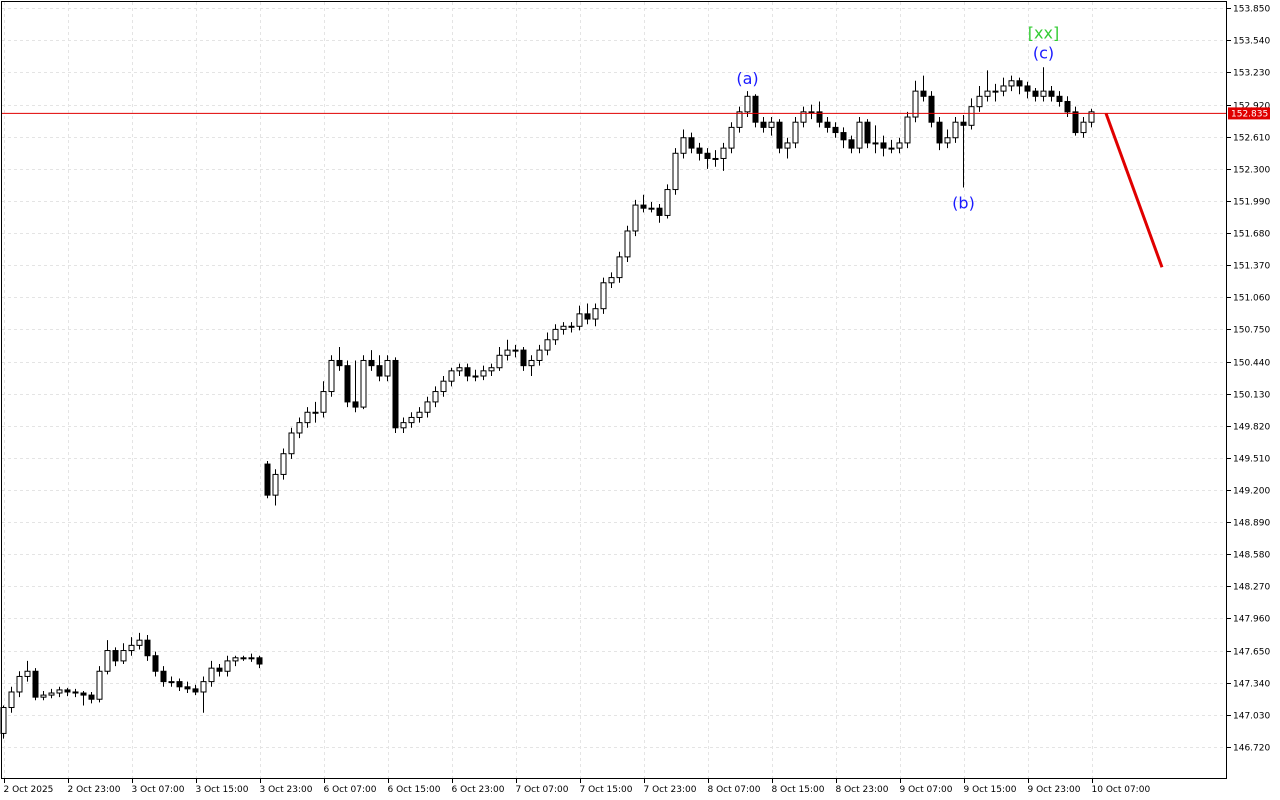 This screenshot has width=1280, height=800. What do you see at coordinates (286, 790) in the screenshot?
I see `x-tick-label: 3 Oct 23:00` at bounding box center [286, 790].